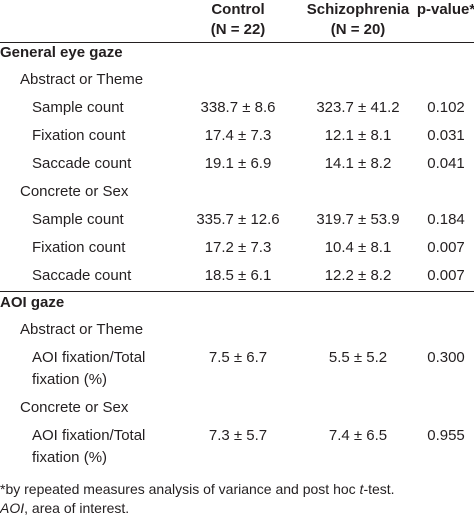  What do you see at coordinates (445, 9) in the screenshot?
I see `column-header: p-value*` at bounding box center [445, 9].